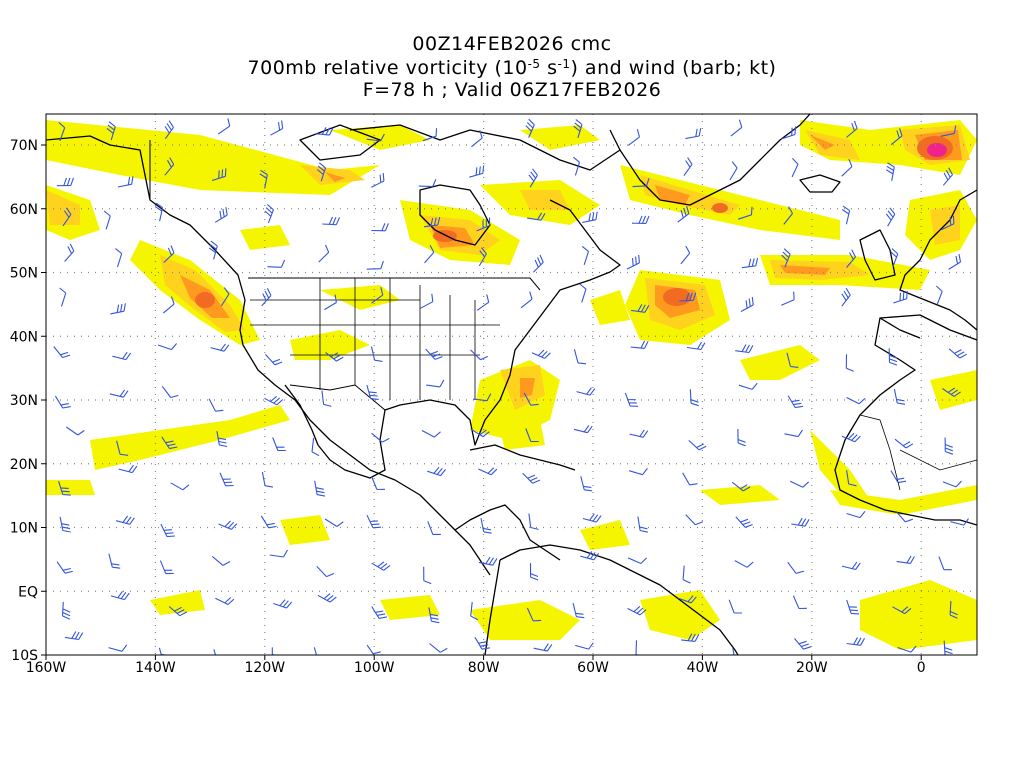 This screenshot has height=768, width=1024. What do you see at coordinates (522, 457) in the screenshot?
I see `caribbean-islands-outline` at bounding box center [522, 457].